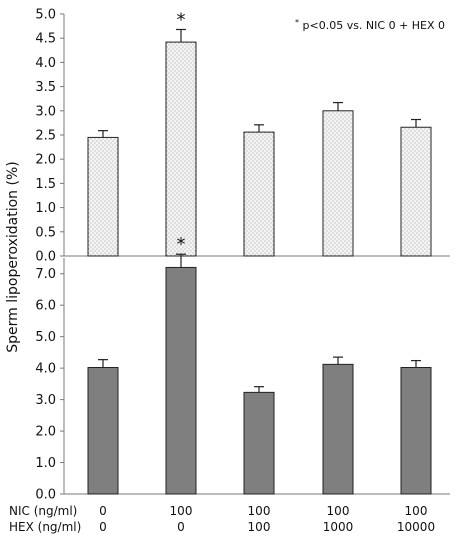 This screenshot has width=459, height=536. Describe the element at coordinates (45, 39) in the screenshot. I see `y-tick-label: 4.5` at that location.